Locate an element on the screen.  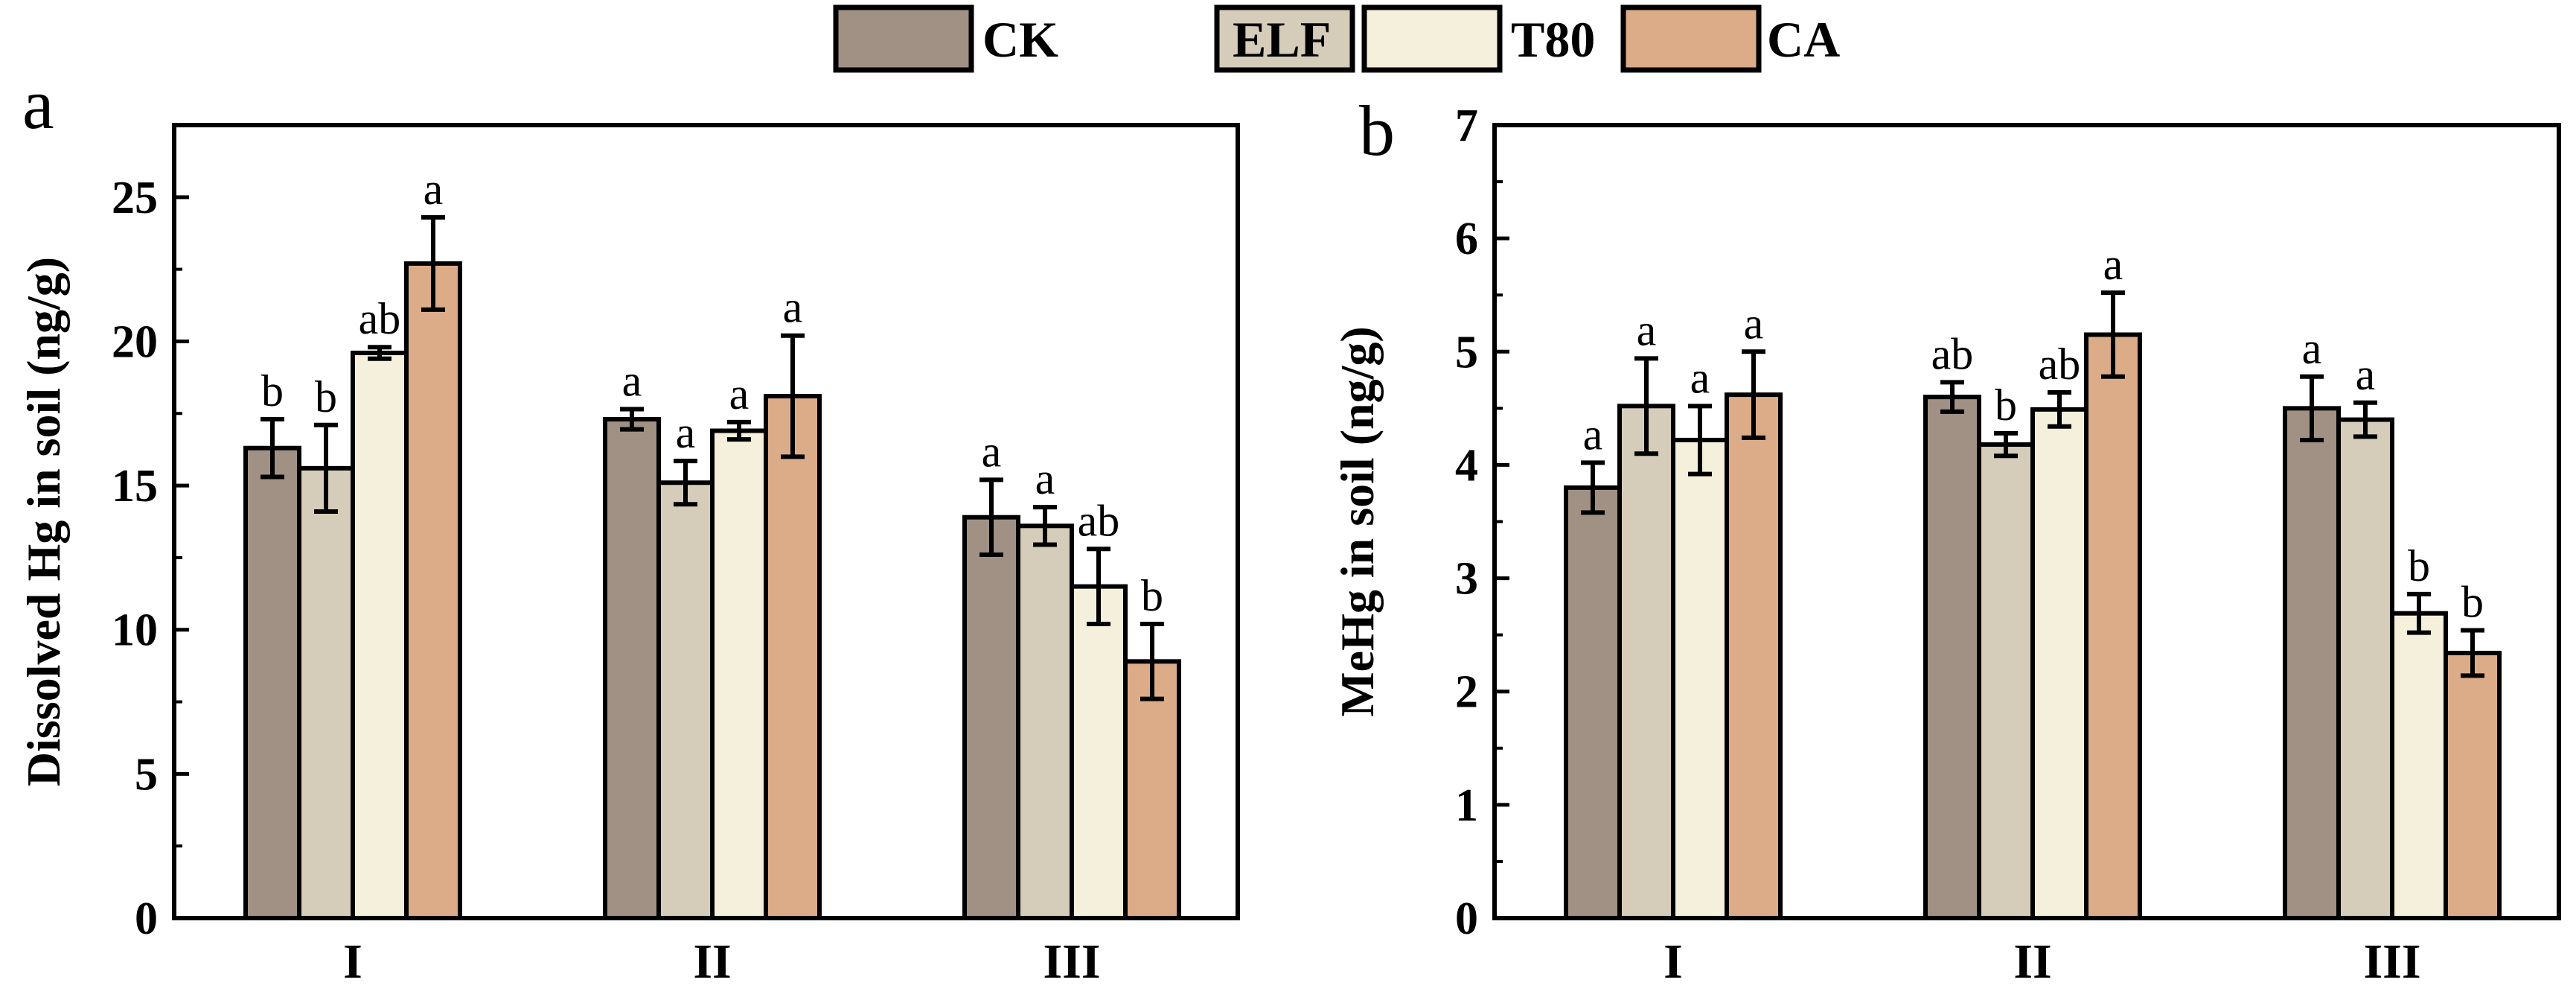
y-axis-label: MeHg in soil (ng/g) is located at coordinates (1357, 521).